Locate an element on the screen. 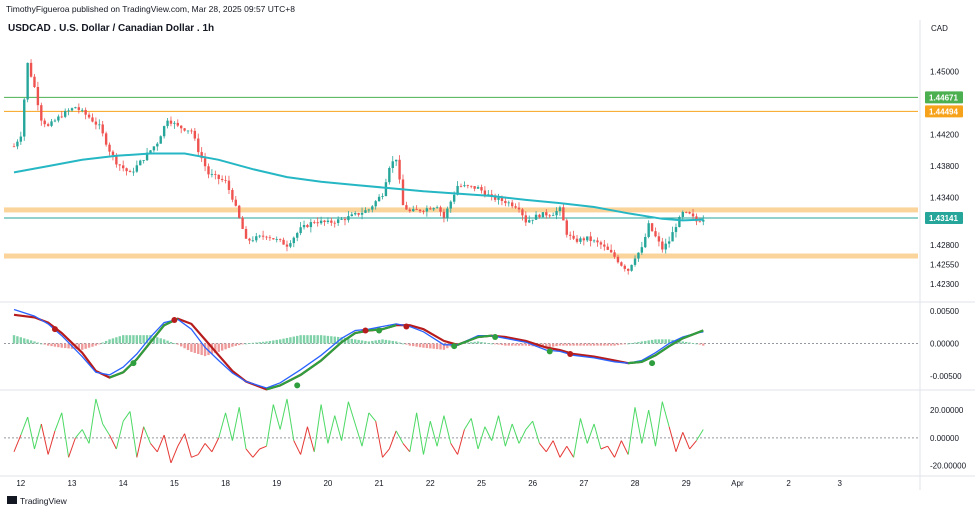 This screenshot has width=975, height=513. macd-cross-marker is located at coordinates (297, 385).